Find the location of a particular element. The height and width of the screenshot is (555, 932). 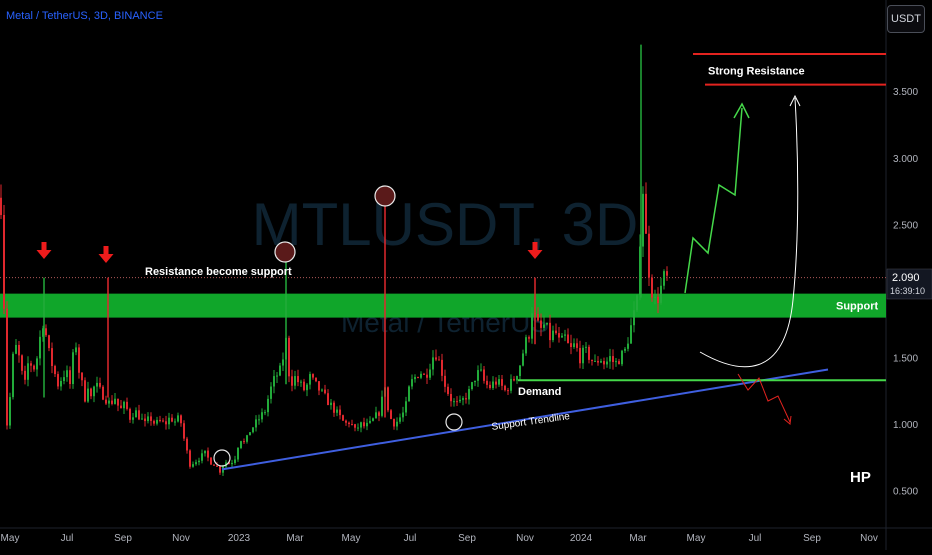

x-tick-label: Sep is located at coordinates (467, 538).